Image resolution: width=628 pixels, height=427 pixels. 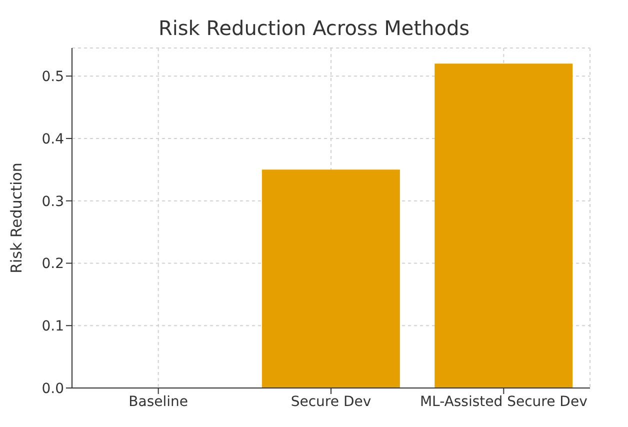 What do you see at coordinates (16, 218) in the screenshot?
I see `y-axis-title: Risk Reduction` at bounding box center [16, 218].